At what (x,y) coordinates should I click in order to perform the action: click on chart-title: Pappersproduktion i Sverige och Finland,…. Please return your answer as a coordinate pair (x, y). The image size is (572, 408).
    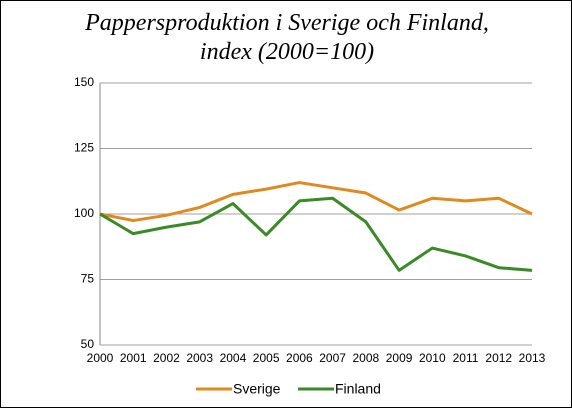
    Looking at the image, I should click on (287, 37).